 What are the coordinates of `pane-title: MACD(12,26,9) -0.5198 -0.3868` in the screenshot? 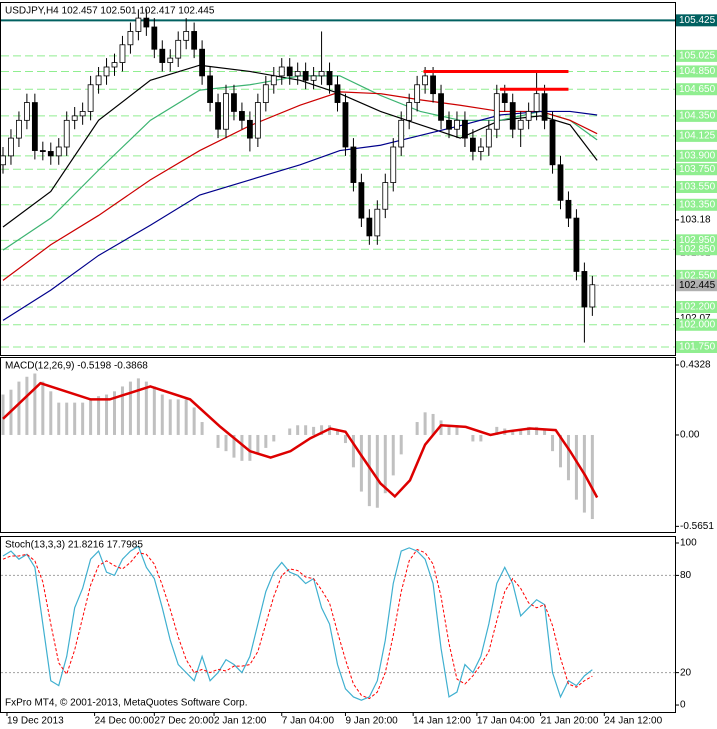 It's located at (76, 366).